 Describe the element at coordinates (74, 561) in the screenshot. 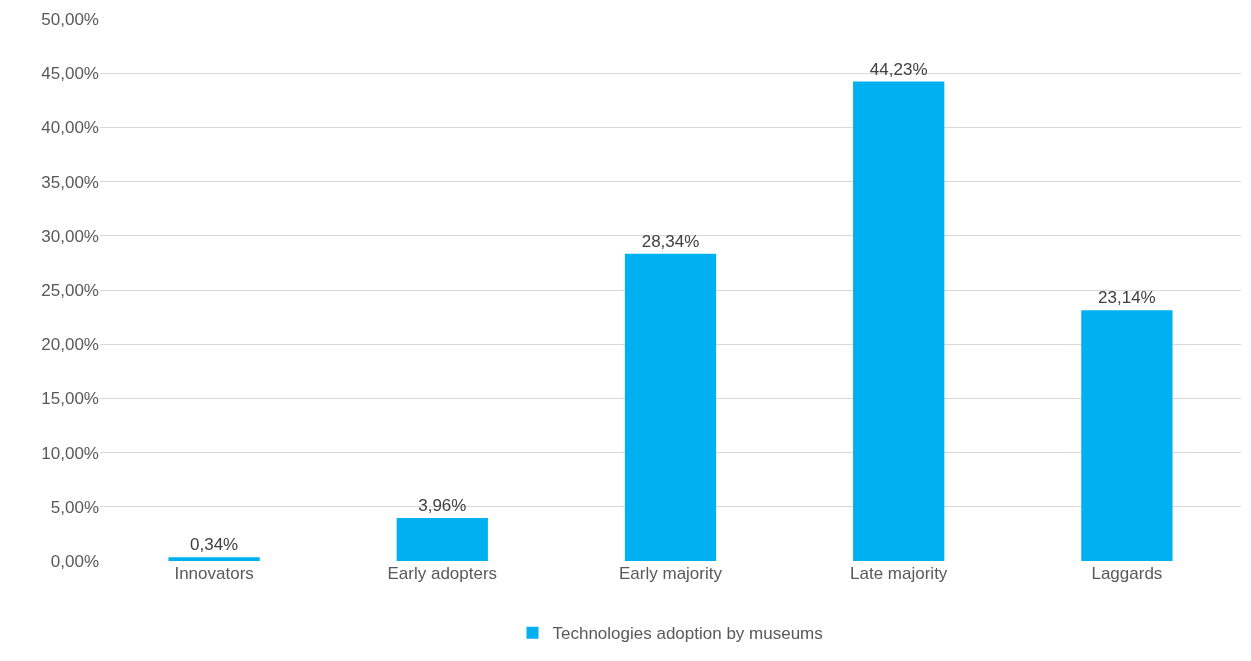

I see `y-tick-label: 0,00%` at that location.